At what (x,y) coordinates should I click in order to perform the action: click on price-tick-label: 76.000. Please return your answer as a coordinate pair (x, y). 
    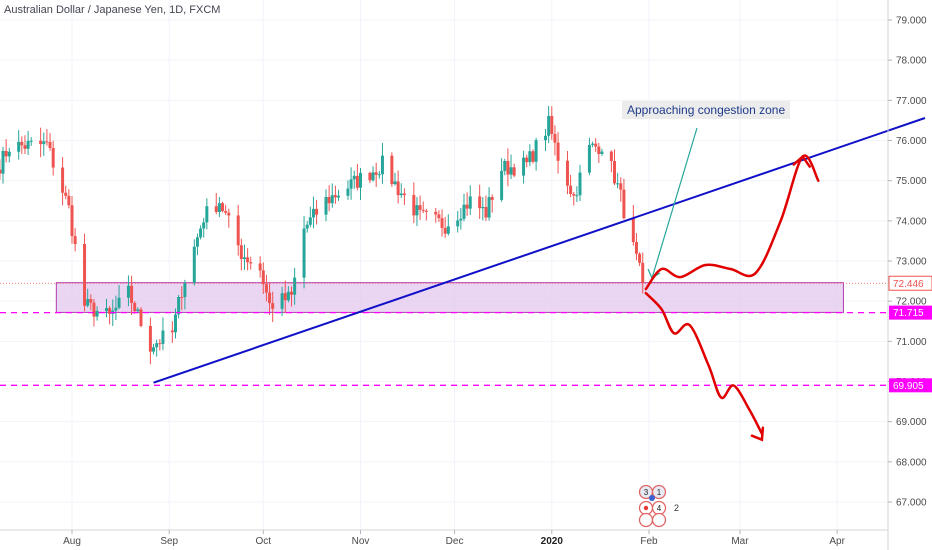
    Looking at the image, I should click on (911, 141).